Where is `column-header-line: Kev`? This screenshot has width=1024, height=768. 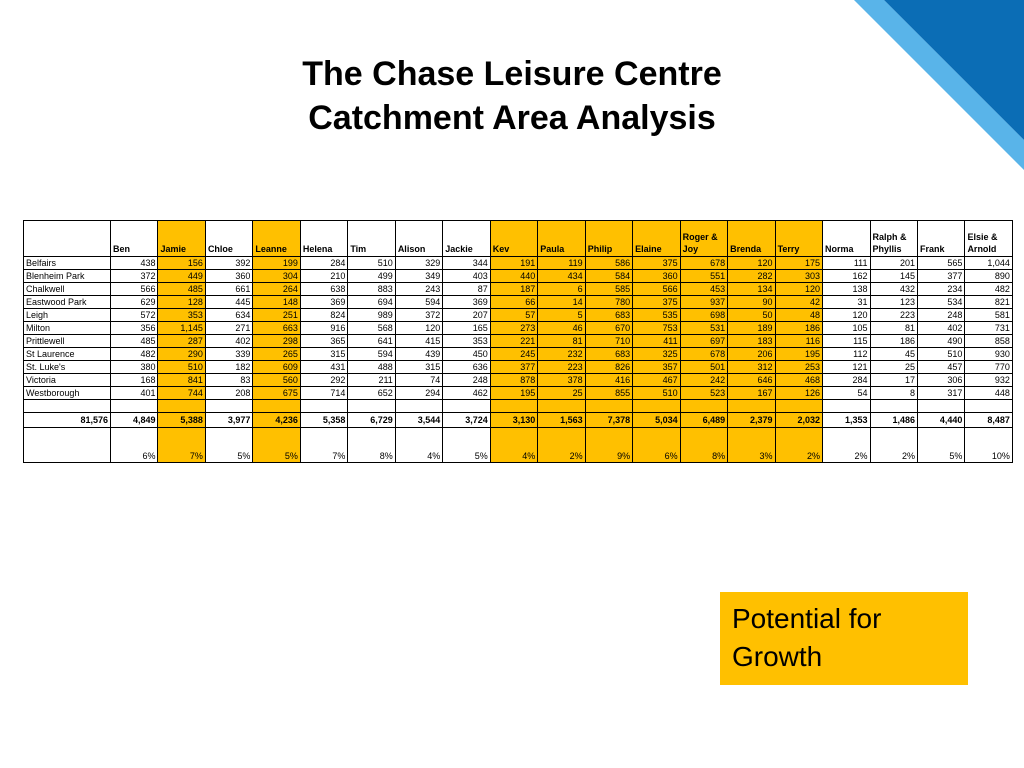 column-header-line: Kev is located at coordinates (501, 249).